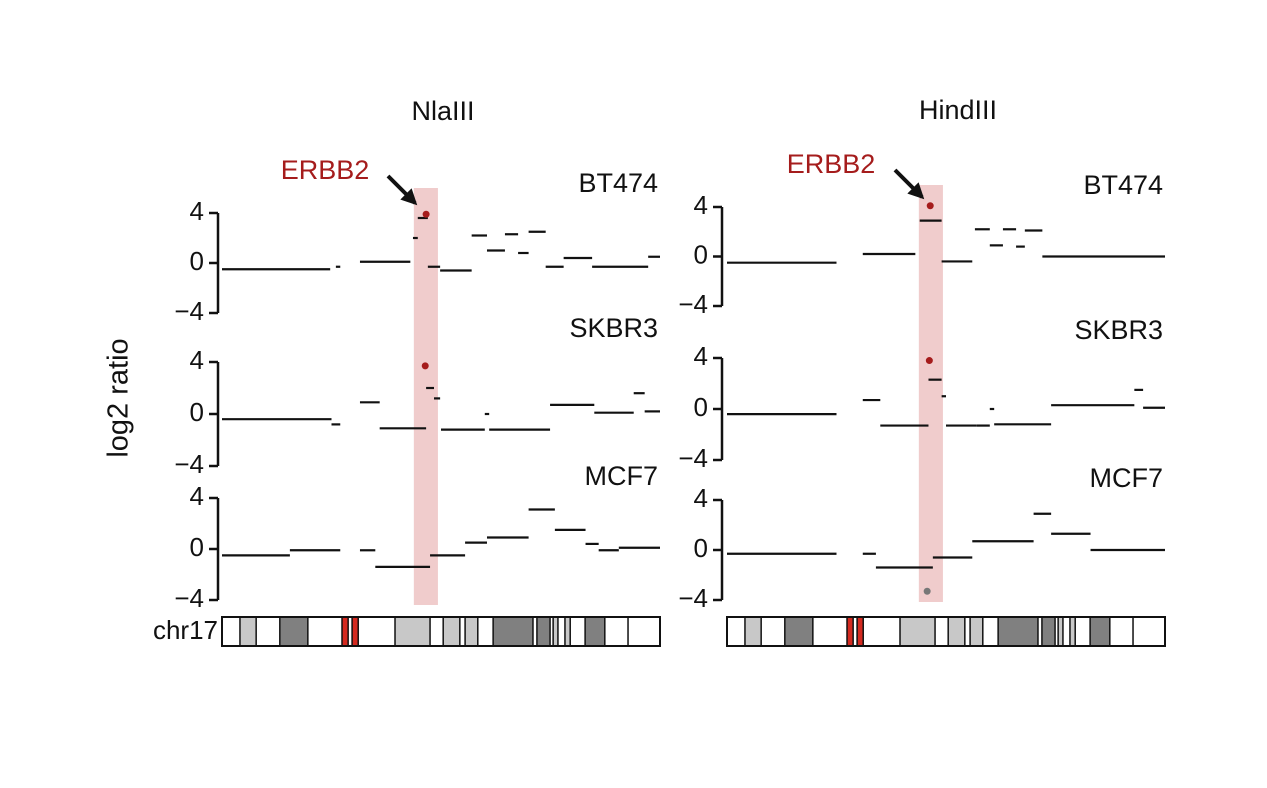  I want to click on y-axis-label: log2 ratio, so click(119, 397).